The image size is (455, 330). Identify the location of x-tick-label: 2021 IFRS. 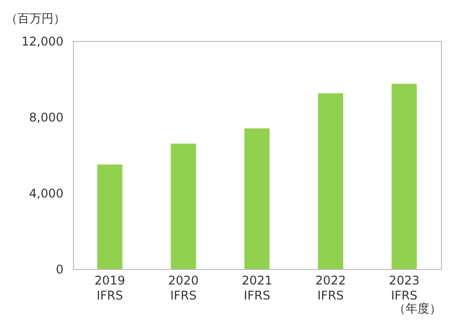
(257, 288).